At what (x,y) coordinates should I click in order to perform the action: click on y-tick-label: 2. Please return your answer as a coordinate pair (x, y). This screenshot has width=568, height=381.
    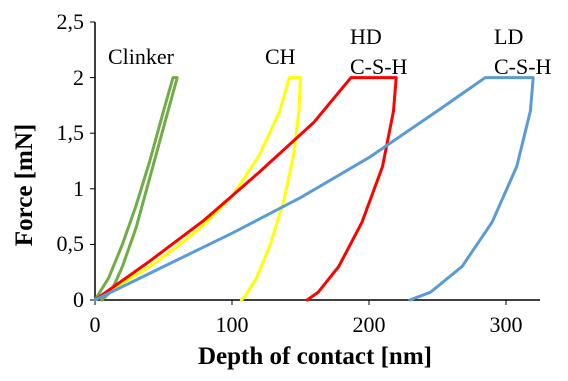
    Looking at the image, I should click on (78, 77).